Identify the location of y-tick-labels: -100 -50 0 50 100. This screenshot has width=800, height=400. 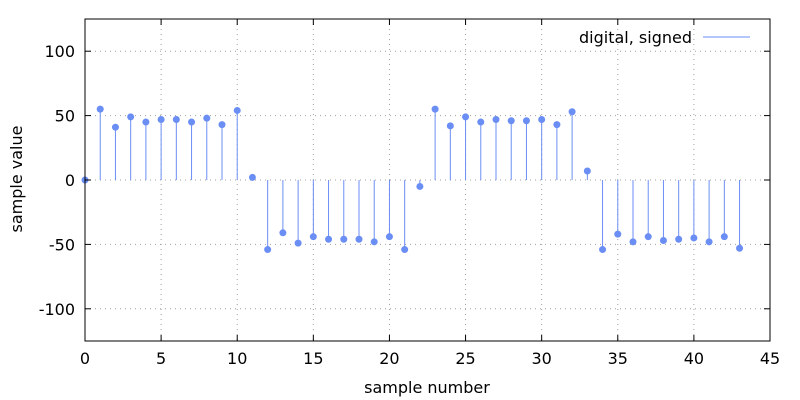
(57, 180).